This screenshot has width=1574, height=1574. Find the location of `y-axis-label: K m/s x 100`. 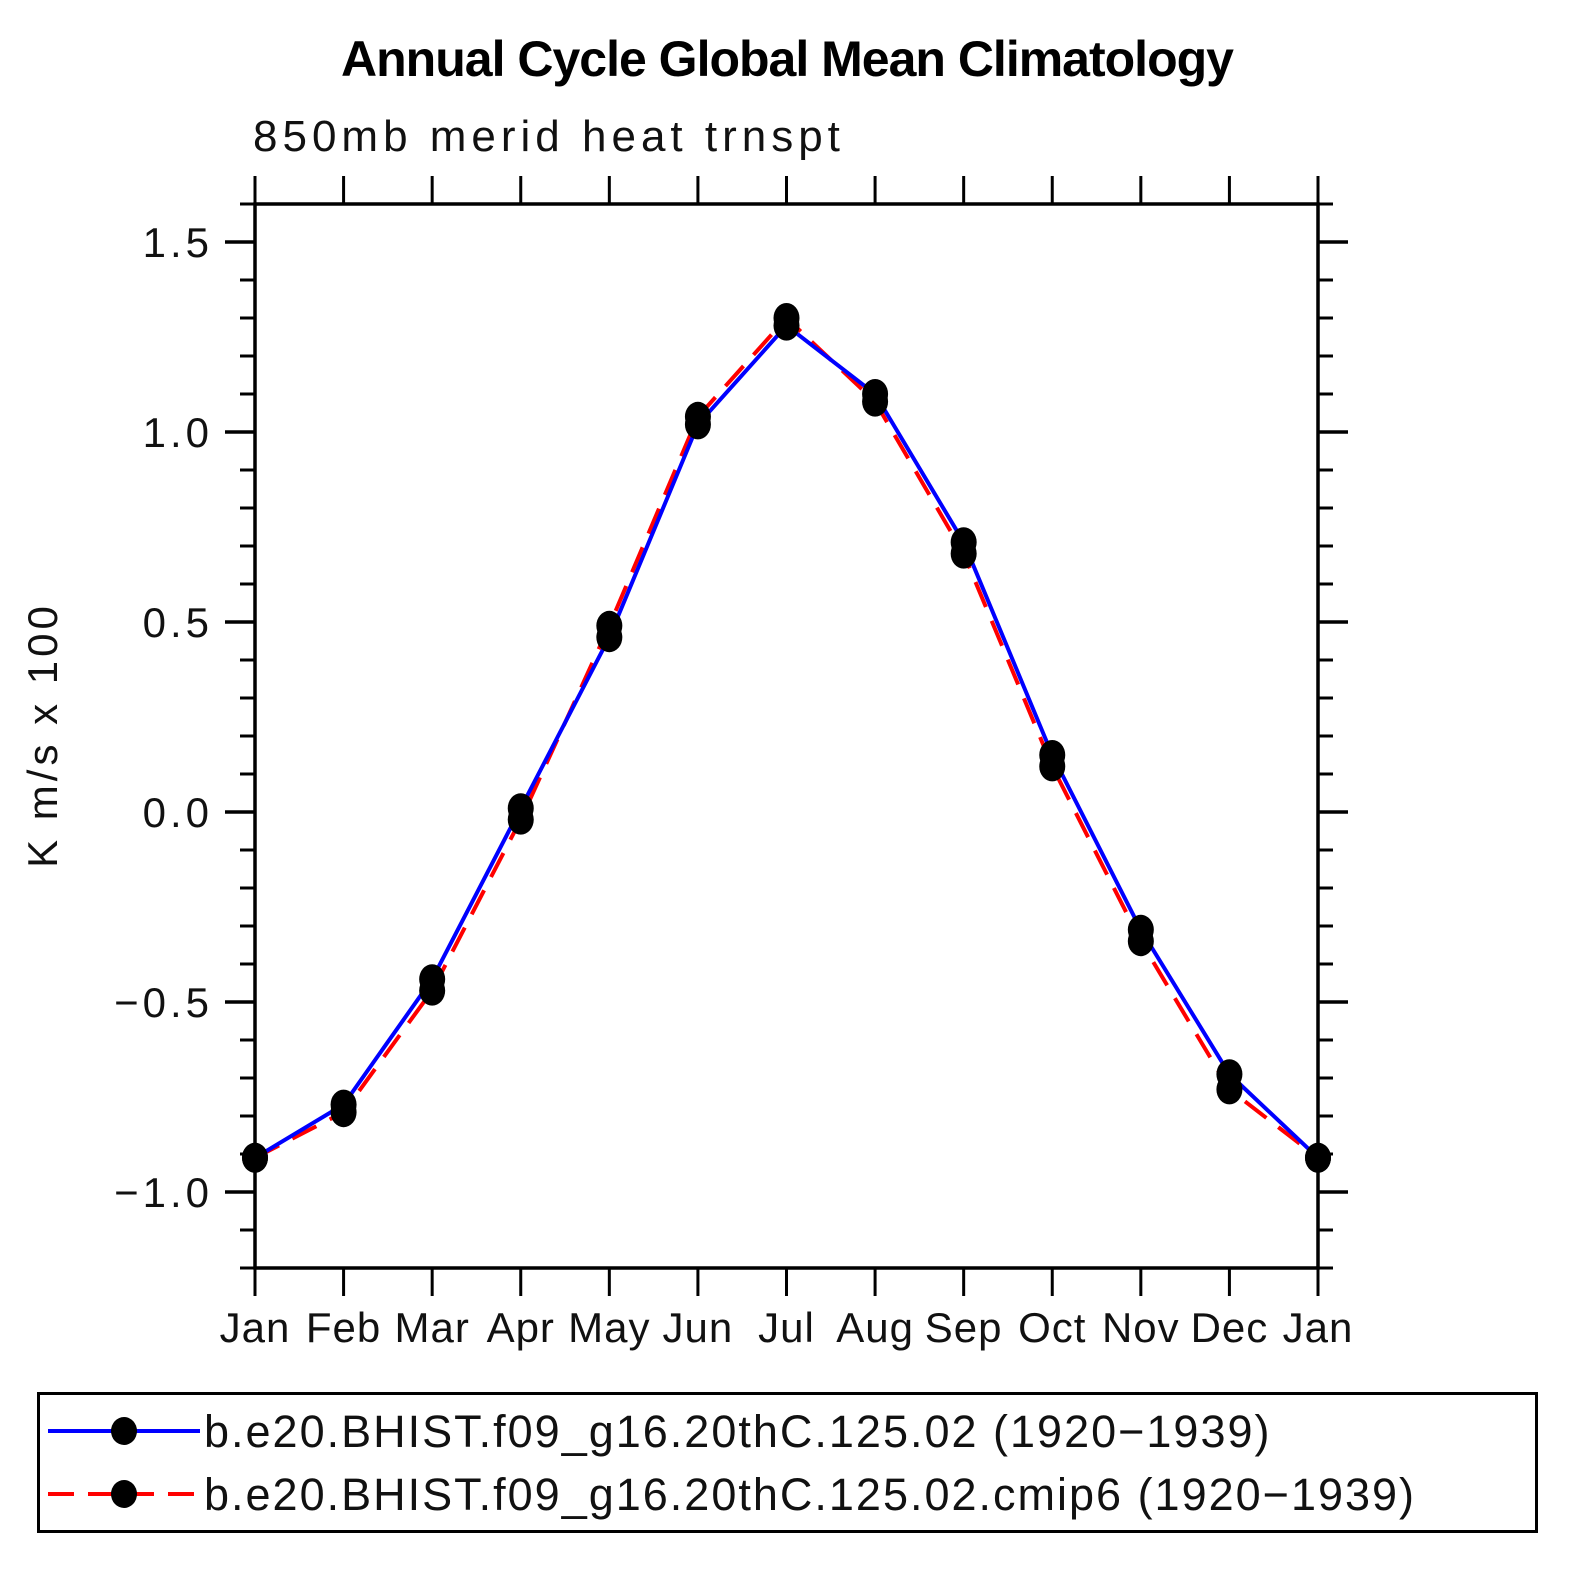

y-axis-label: K m/s x 100 is located at coordinates (42, 735).